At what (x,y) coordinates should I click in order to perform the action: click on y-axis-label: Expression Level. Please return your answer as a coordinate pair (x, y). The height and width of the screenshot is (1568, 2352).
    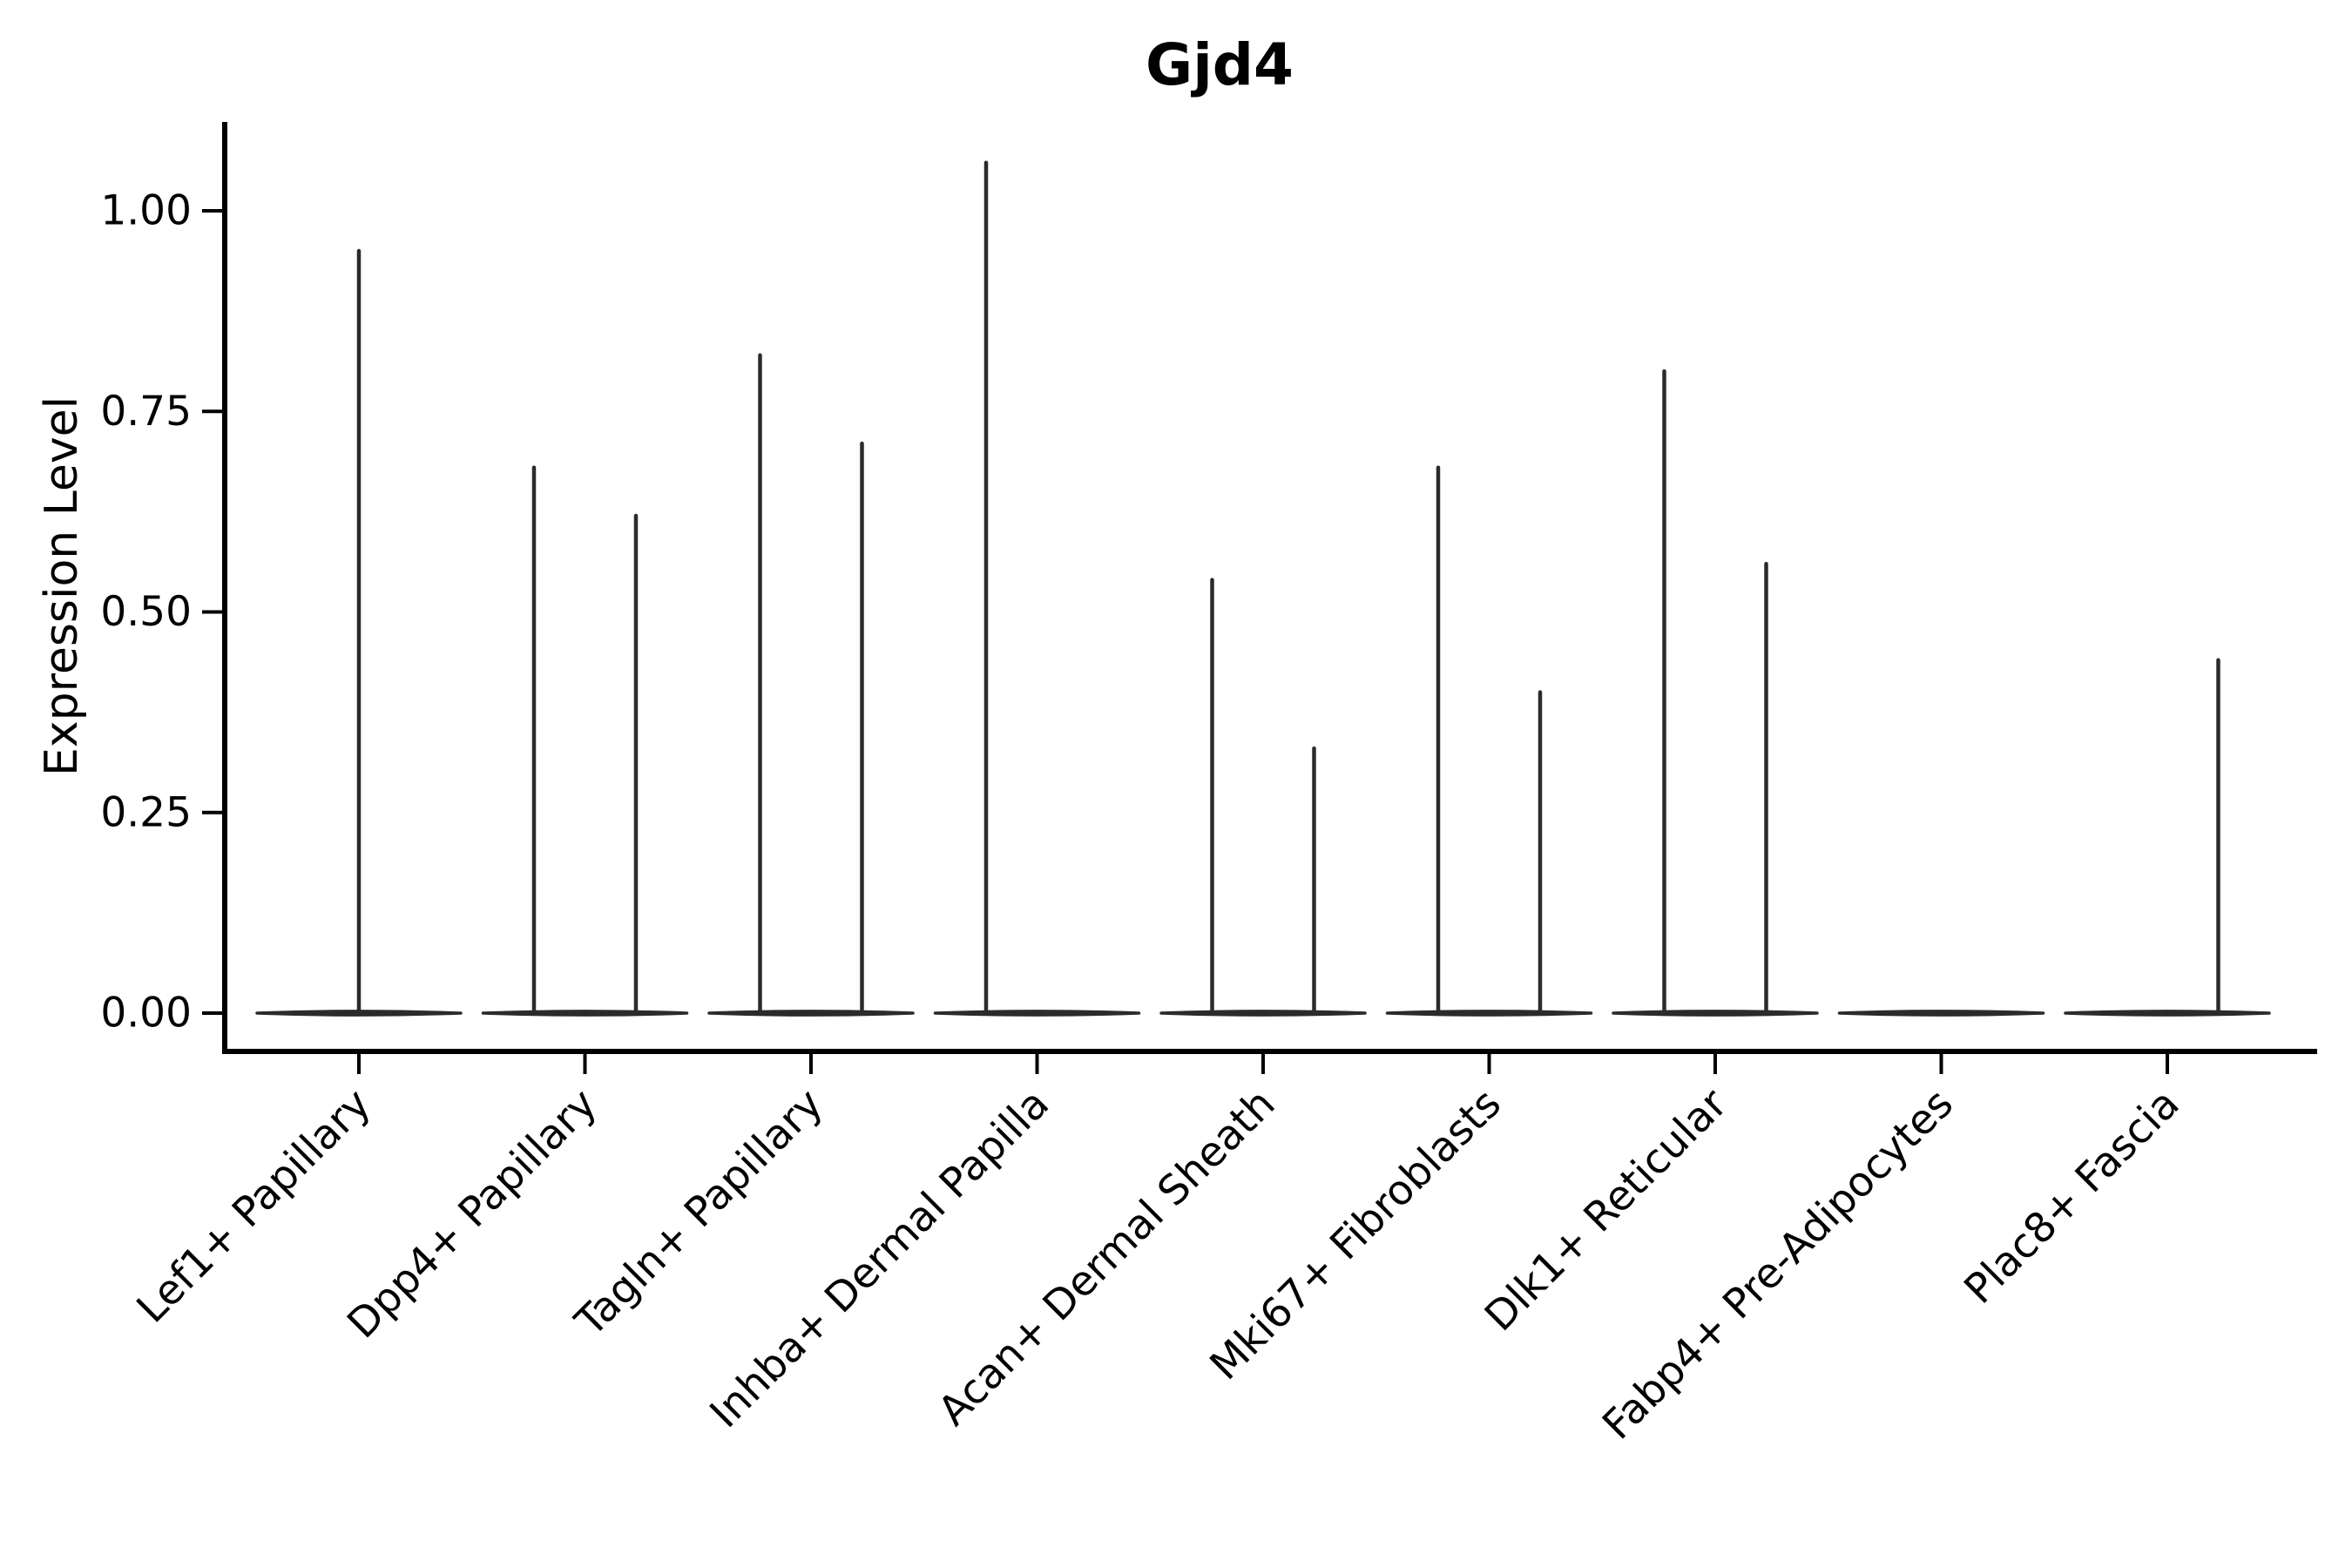
    Looking at the image, I should click on (62, 586).